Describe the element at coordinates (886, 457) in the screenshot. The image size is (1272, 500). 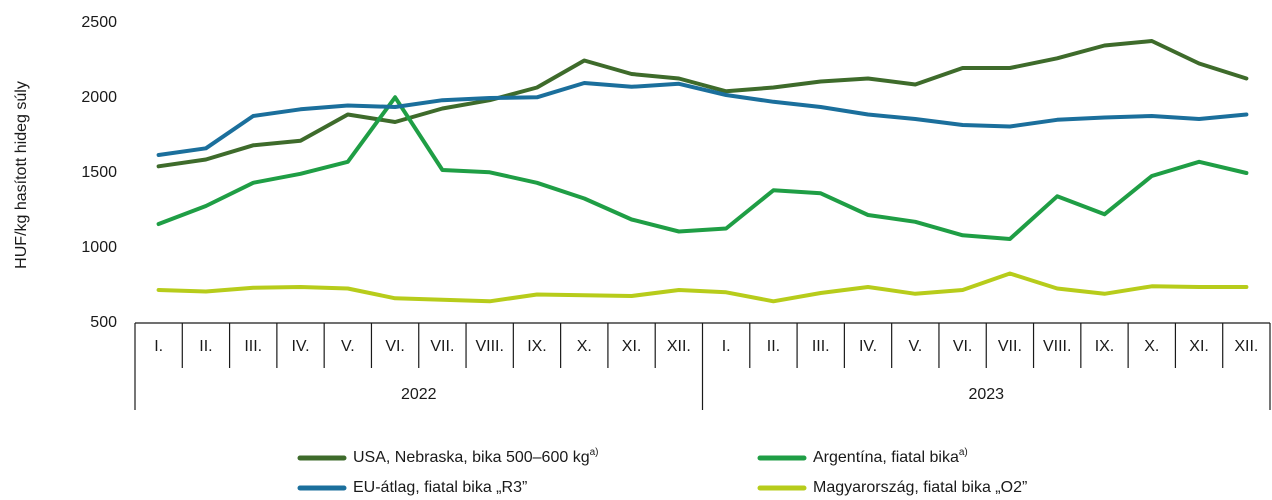
I see `legend-name: Argentína, fiatal bika` at that location.